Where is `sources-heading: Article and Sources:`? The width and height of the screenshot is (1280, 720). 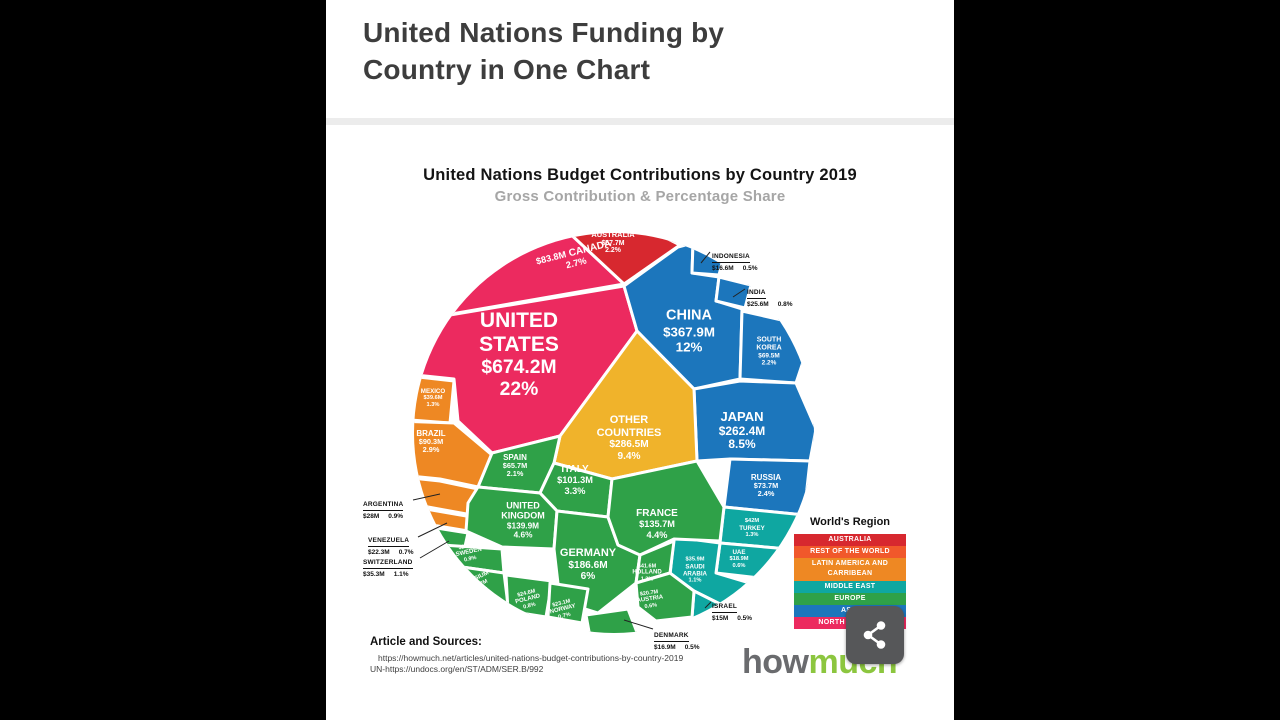
sources-heading: Article and Sources: is located at coordinates (426, 642).